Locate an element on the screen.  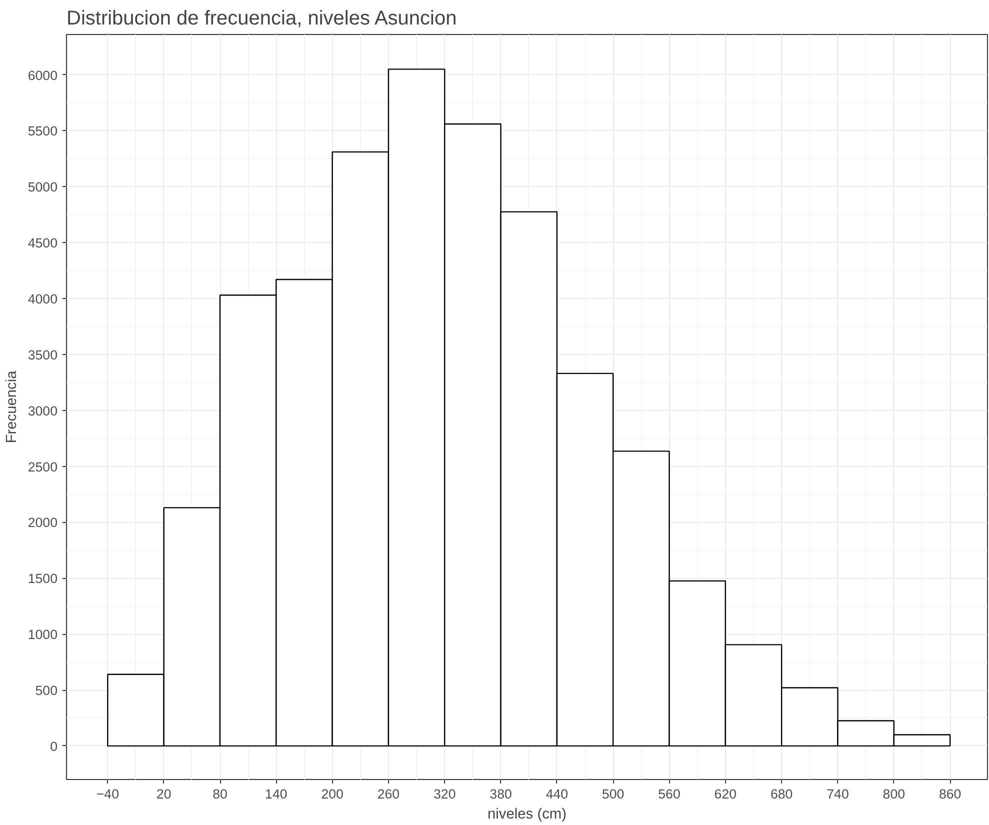
y-tick-label: 3000 is located at coordinates (43, 410).